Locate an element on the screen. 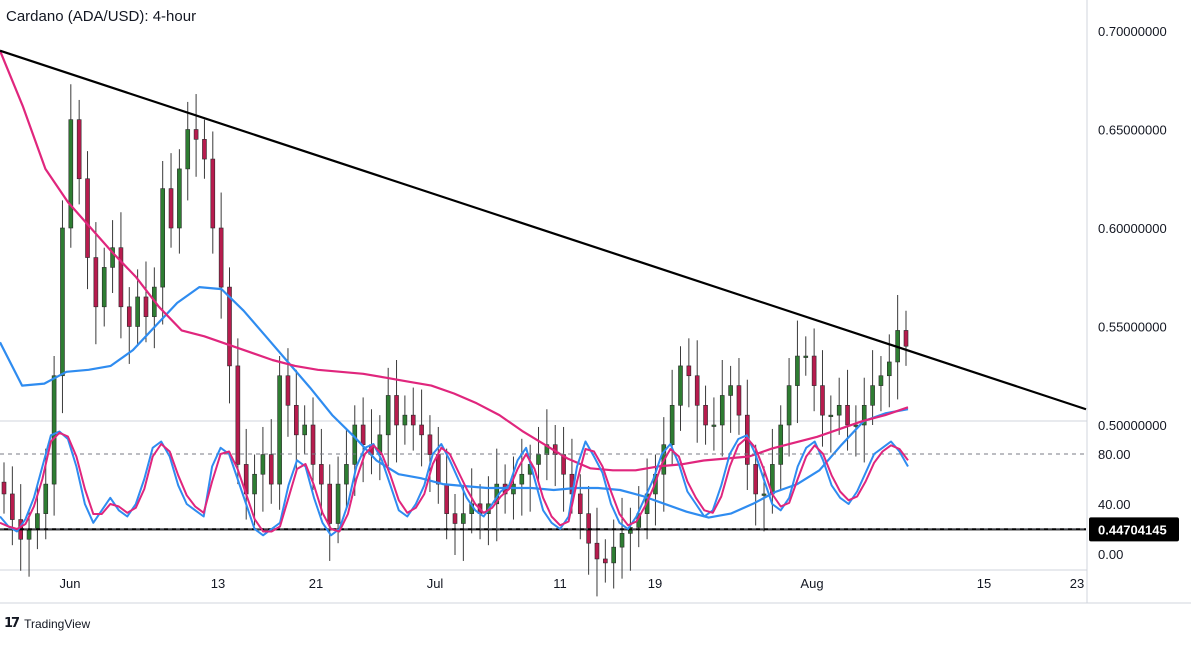 The height and width of the screenshot is (648, 1191). time-tick-label: 19 is located at coordinates (655, 583).